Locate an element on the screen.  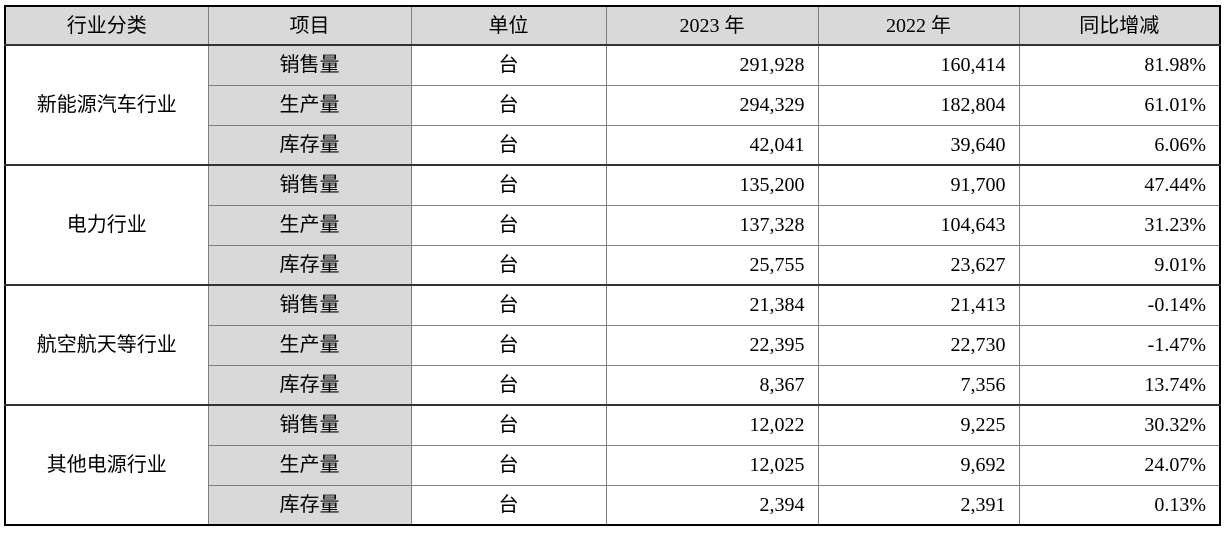
table-row: 库存量 台 25,755 23,627 9.01% is located at coordinates (613, 265).